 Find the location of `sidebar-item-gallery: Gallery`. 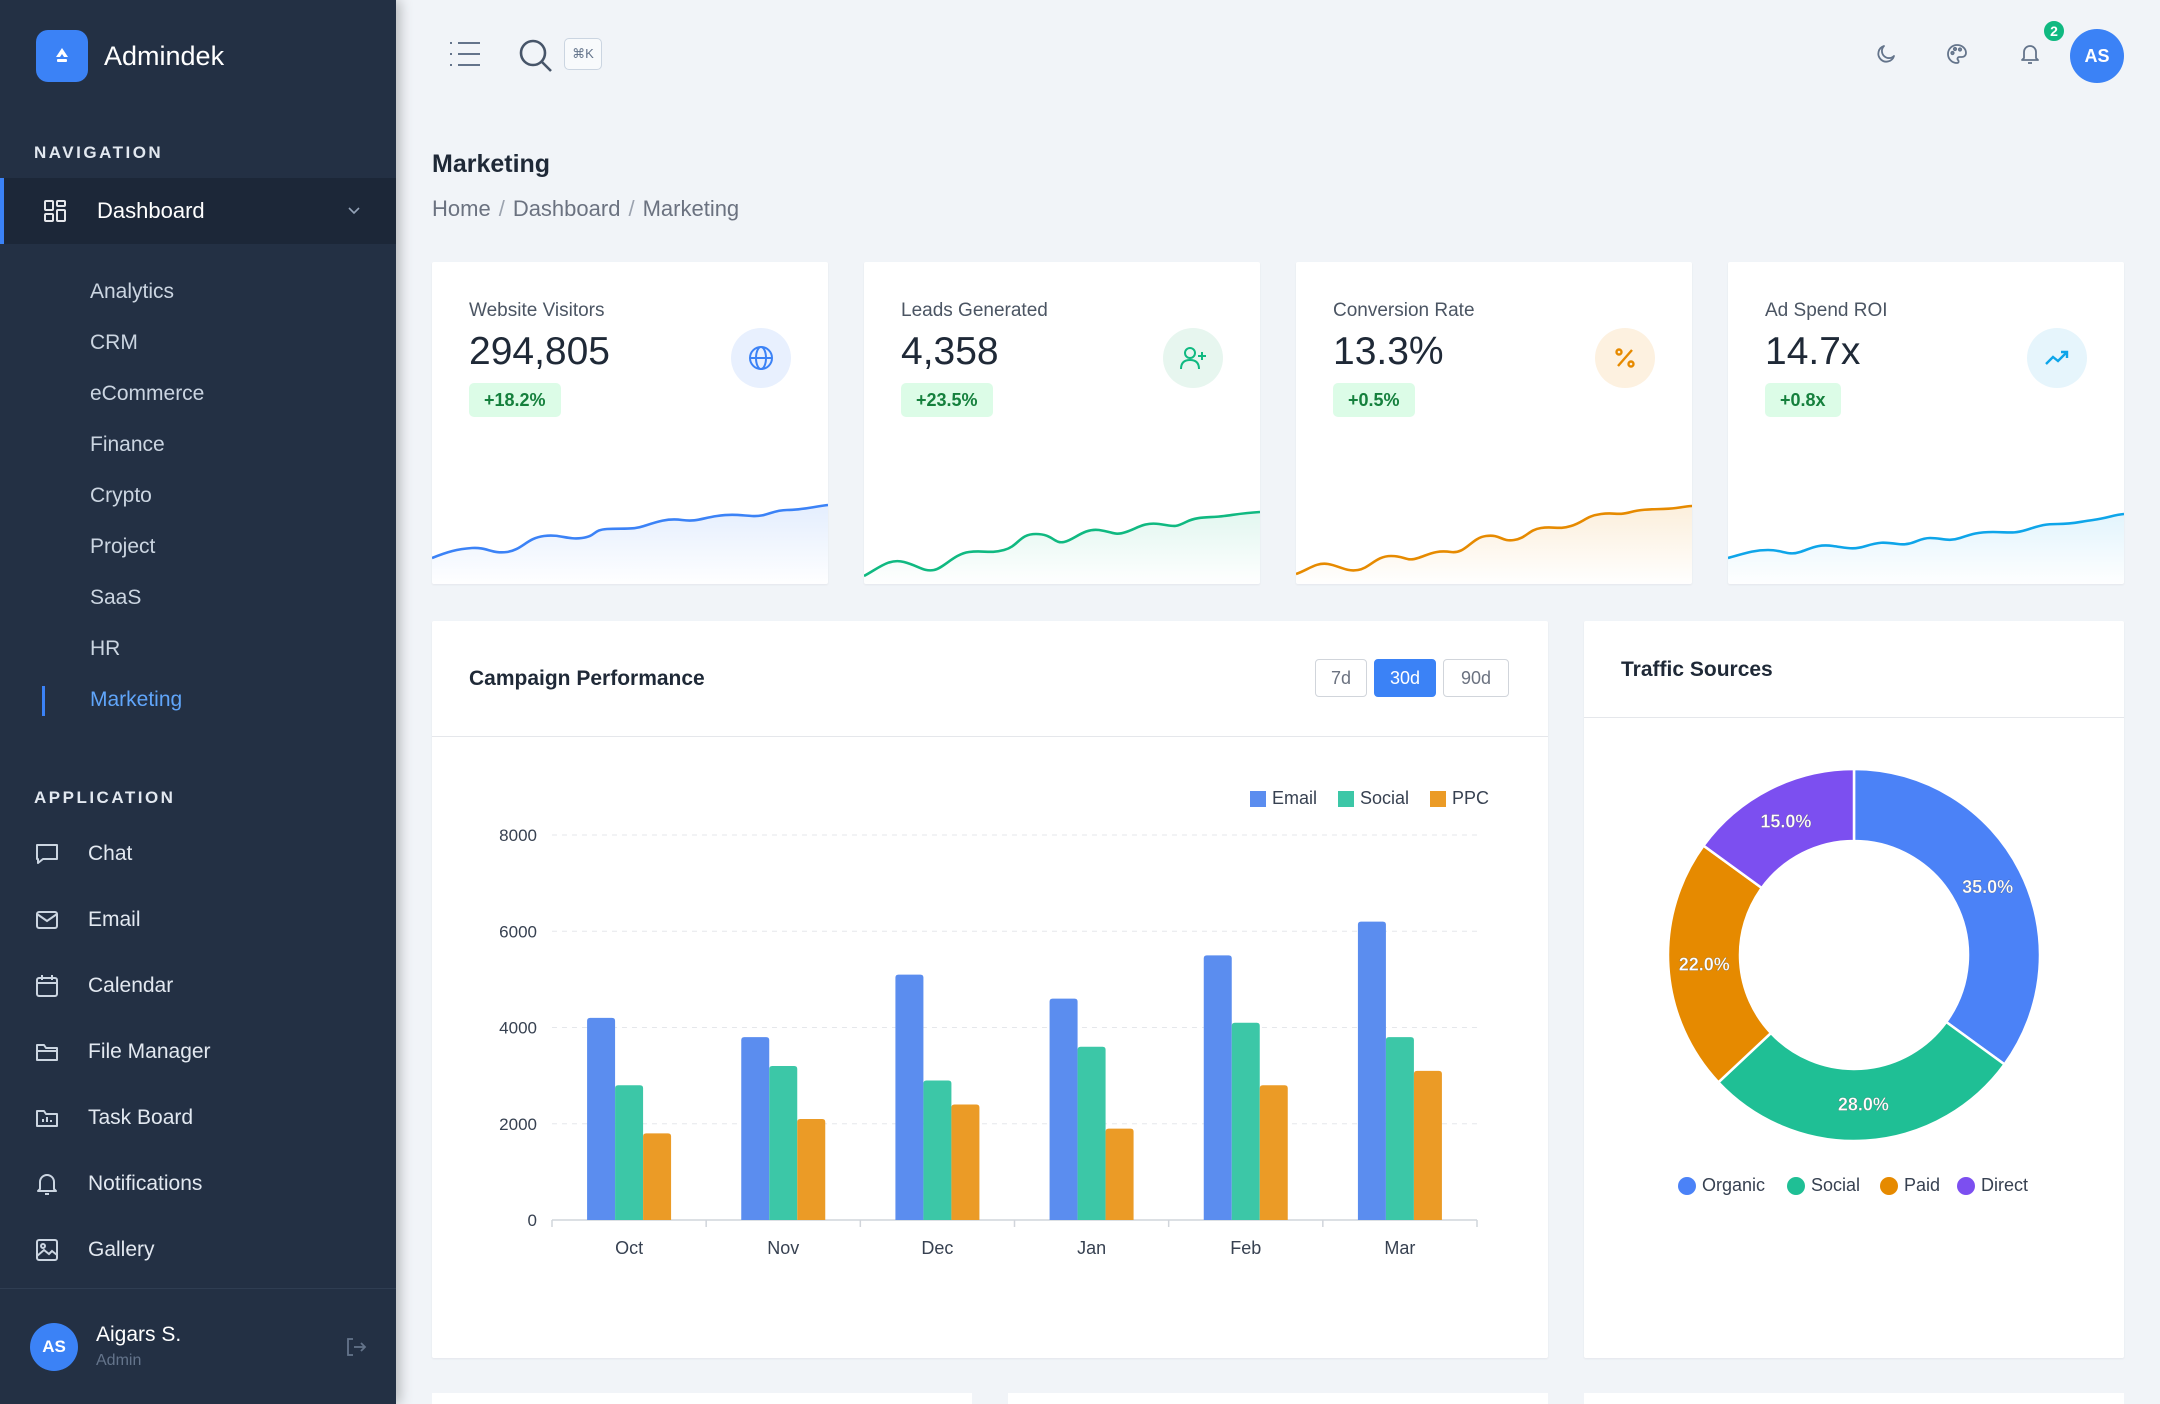

sidebar-item-gallery: Gallery is located at coordinates (198, 1250).